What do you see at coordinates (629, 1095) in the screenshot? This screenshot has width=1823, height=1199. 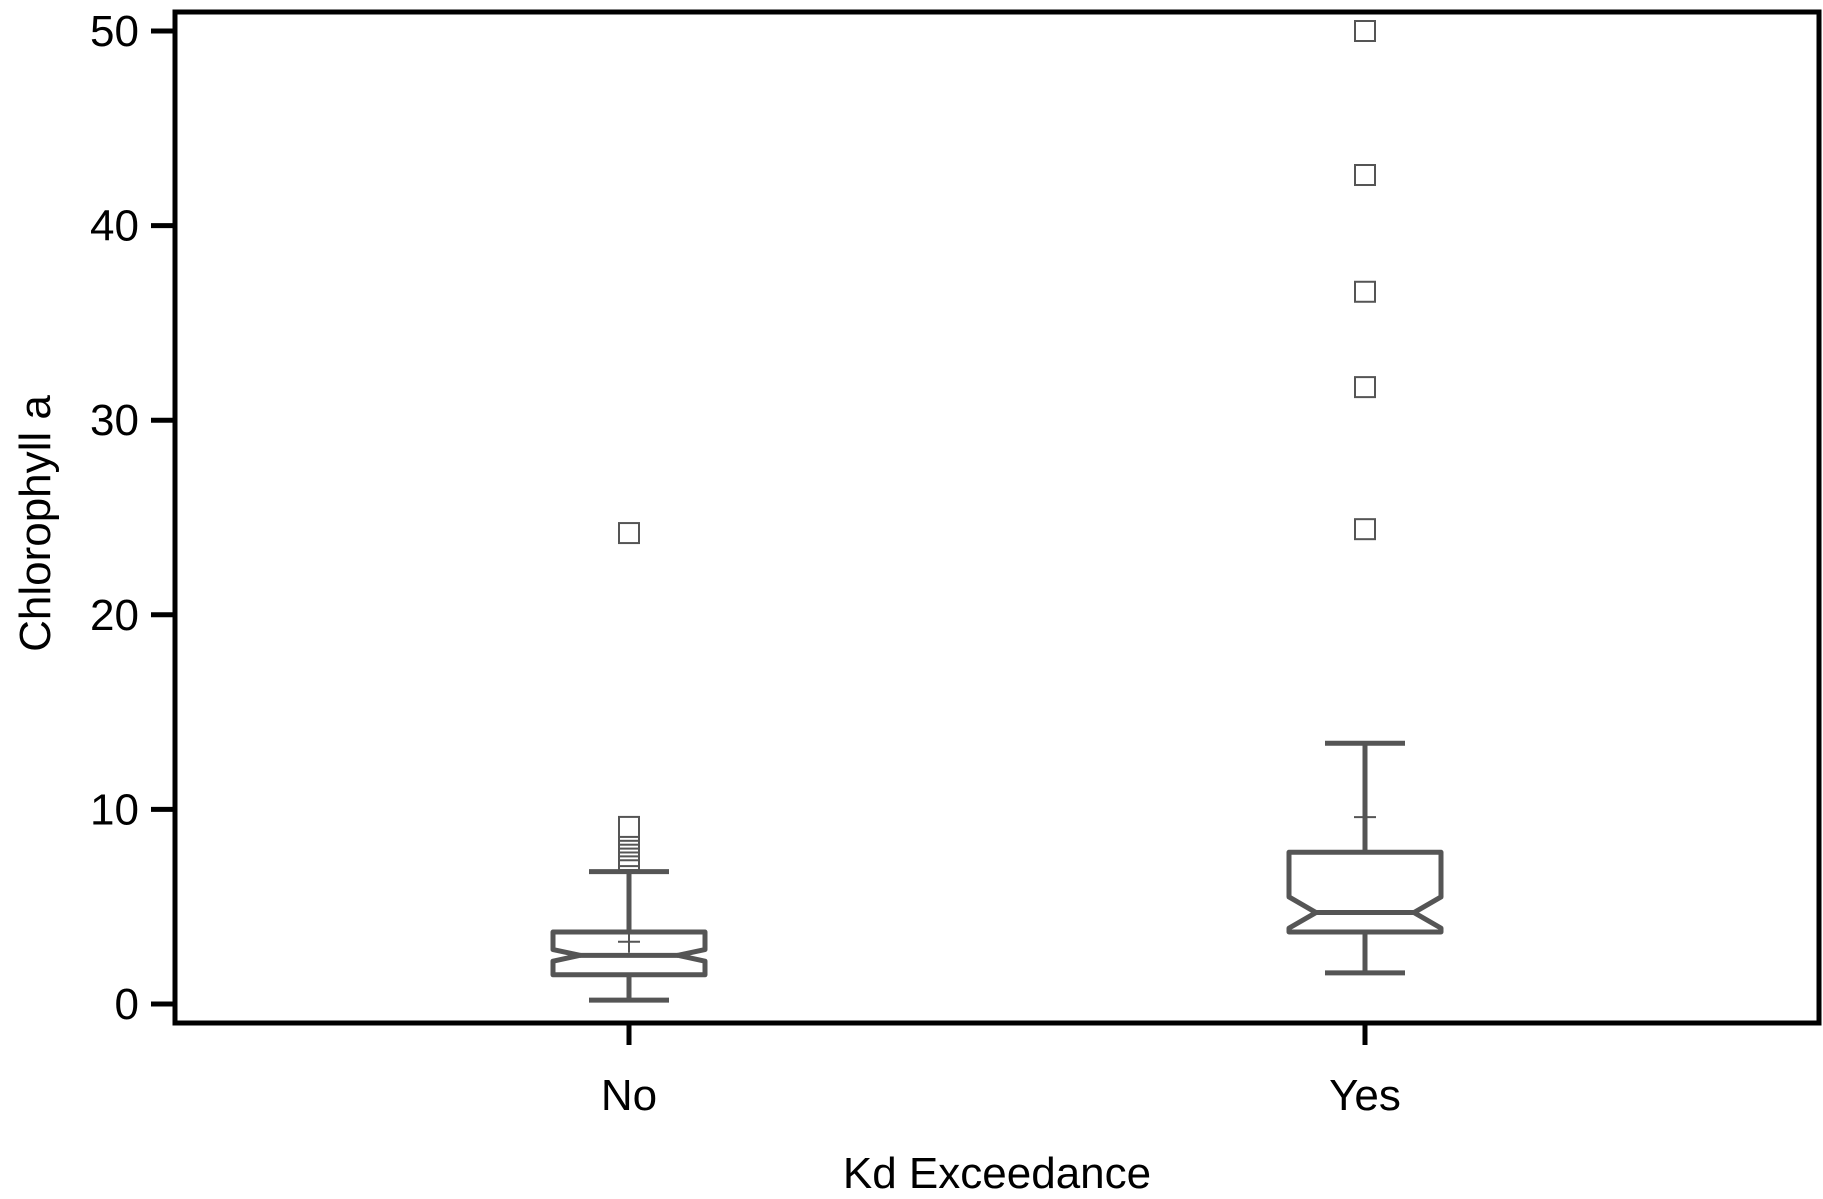 I see `x-tick-label: No` at bounding box center [629, 1095].